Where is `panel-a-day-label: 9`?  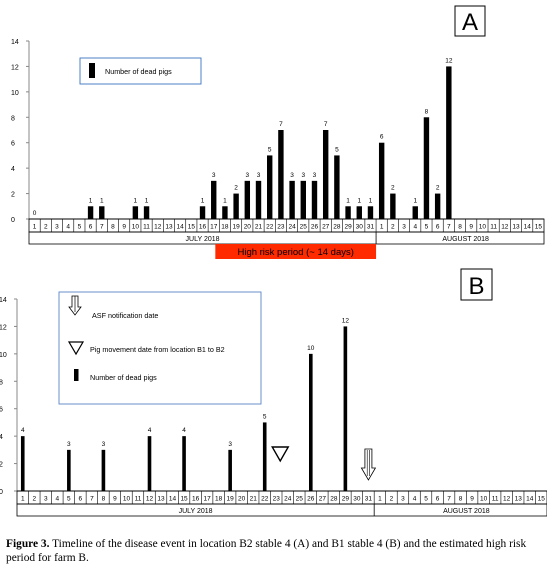
panel-a-day-label: 9 is located at coordinates (124, 227).